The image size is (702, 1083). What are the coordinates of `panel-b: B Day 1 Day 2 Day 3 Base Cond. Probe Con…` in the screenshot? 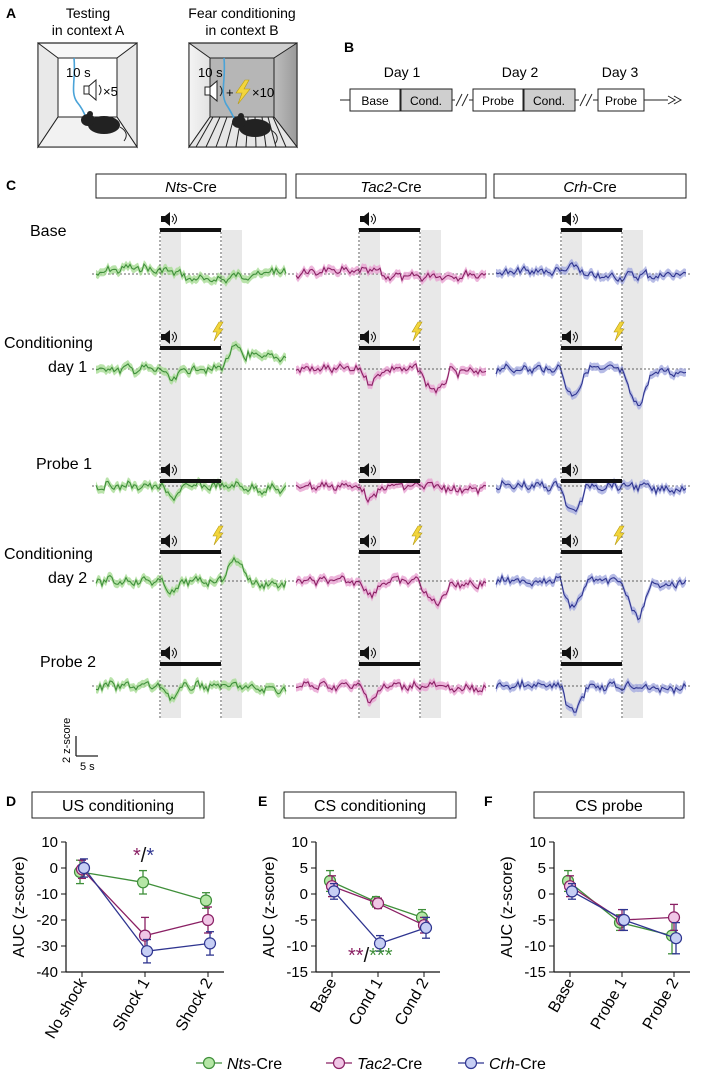 It's located at (511, 75).